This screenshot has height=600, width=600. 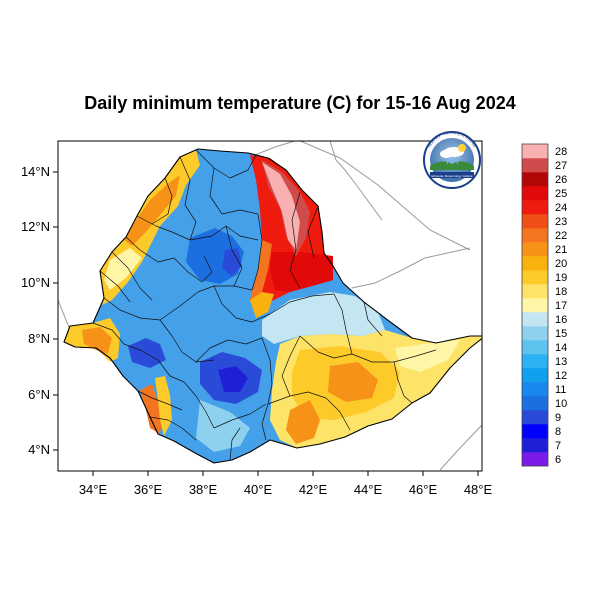 What do you see at coordinates (35, 282) in the screenshot?
I see `y-tick-label: 10°N` at bounding box center [35, 282].